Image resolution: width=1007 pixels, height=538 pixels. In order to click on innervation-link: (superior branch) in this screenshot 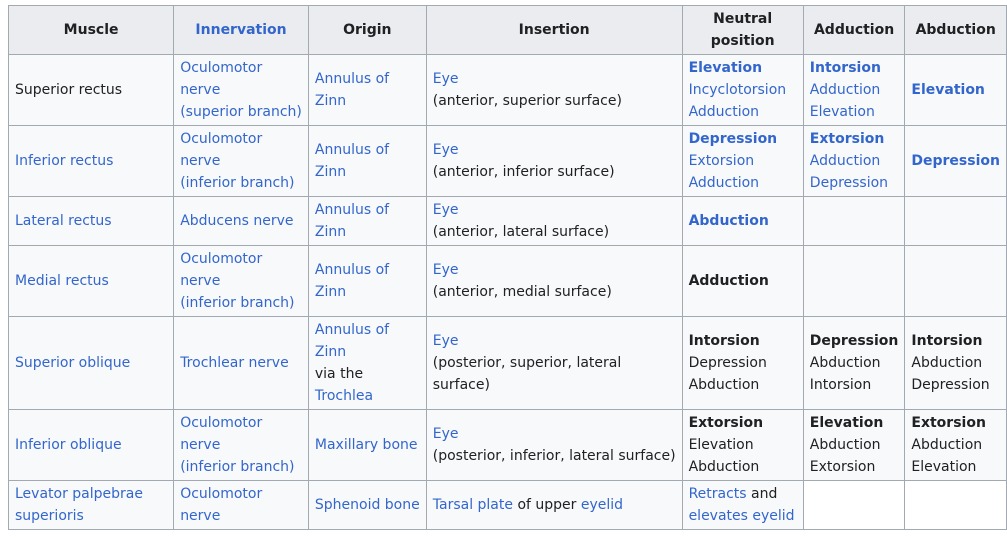, I will do `click(241, 112)`.